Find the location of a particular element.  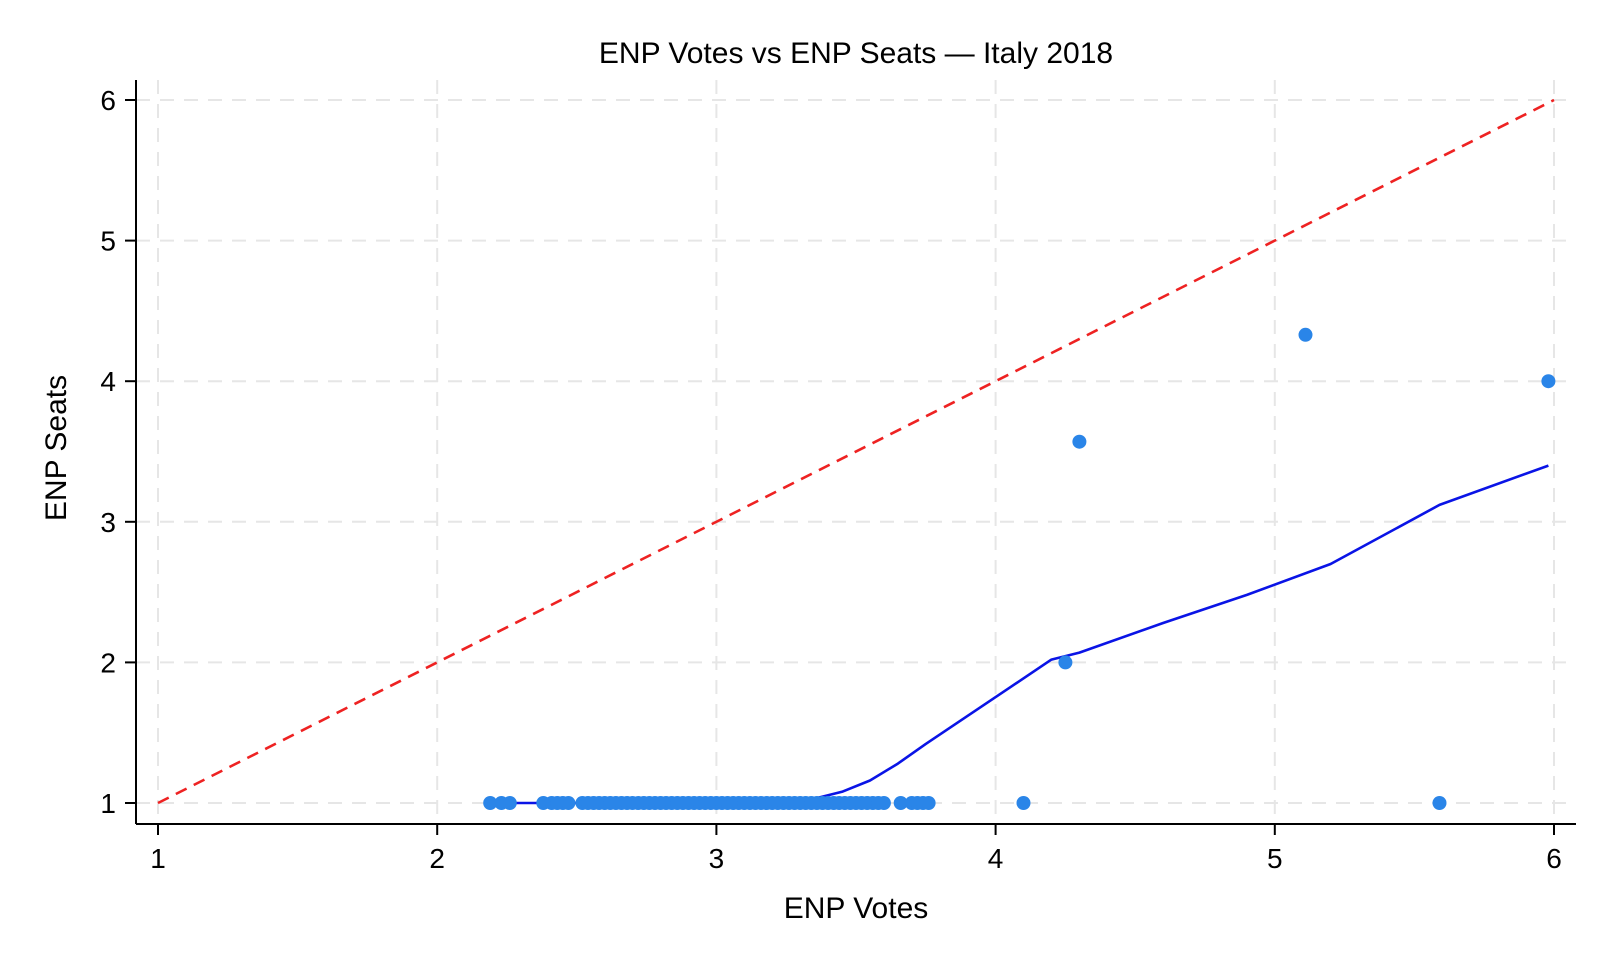

x-tick-label: 2 is located at coordinates (437, 858).